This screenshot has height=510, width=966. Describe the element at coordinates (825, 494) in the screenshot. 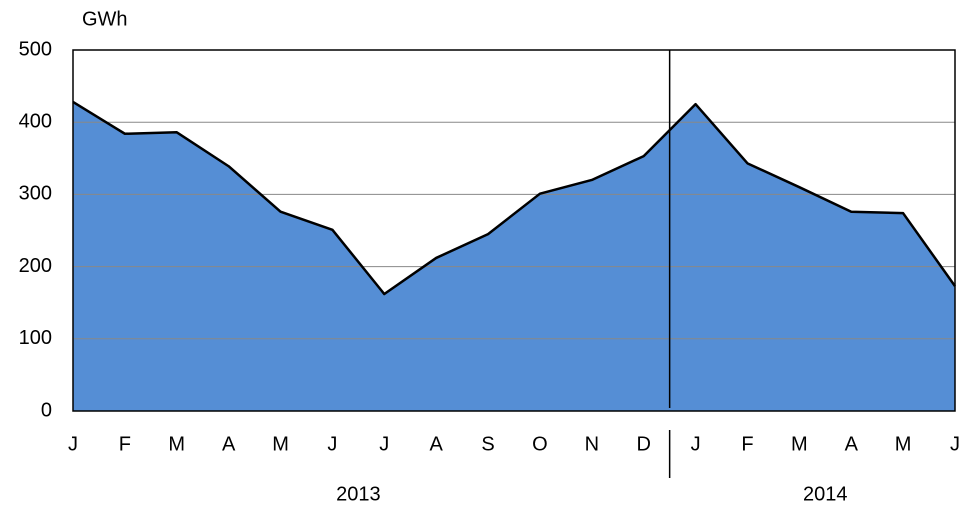

I see `year-label: 2014` at that location.